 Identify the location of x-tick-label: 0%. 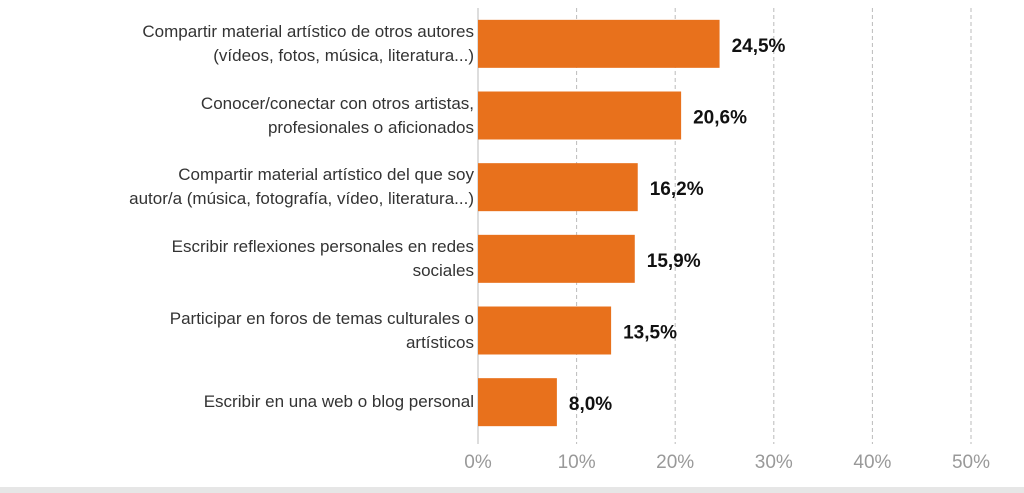
(478, 462).